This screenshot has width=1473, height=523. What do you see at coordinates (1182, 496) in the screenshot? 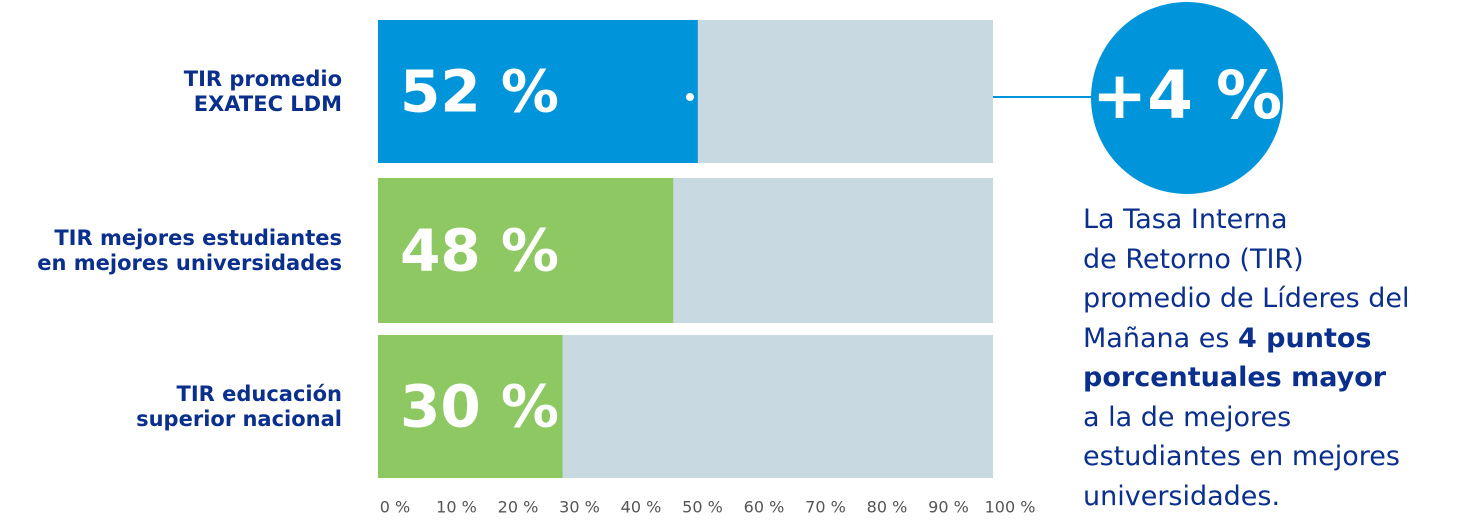
I see `description-text: universidades.` at bounding box center [1182, 496].